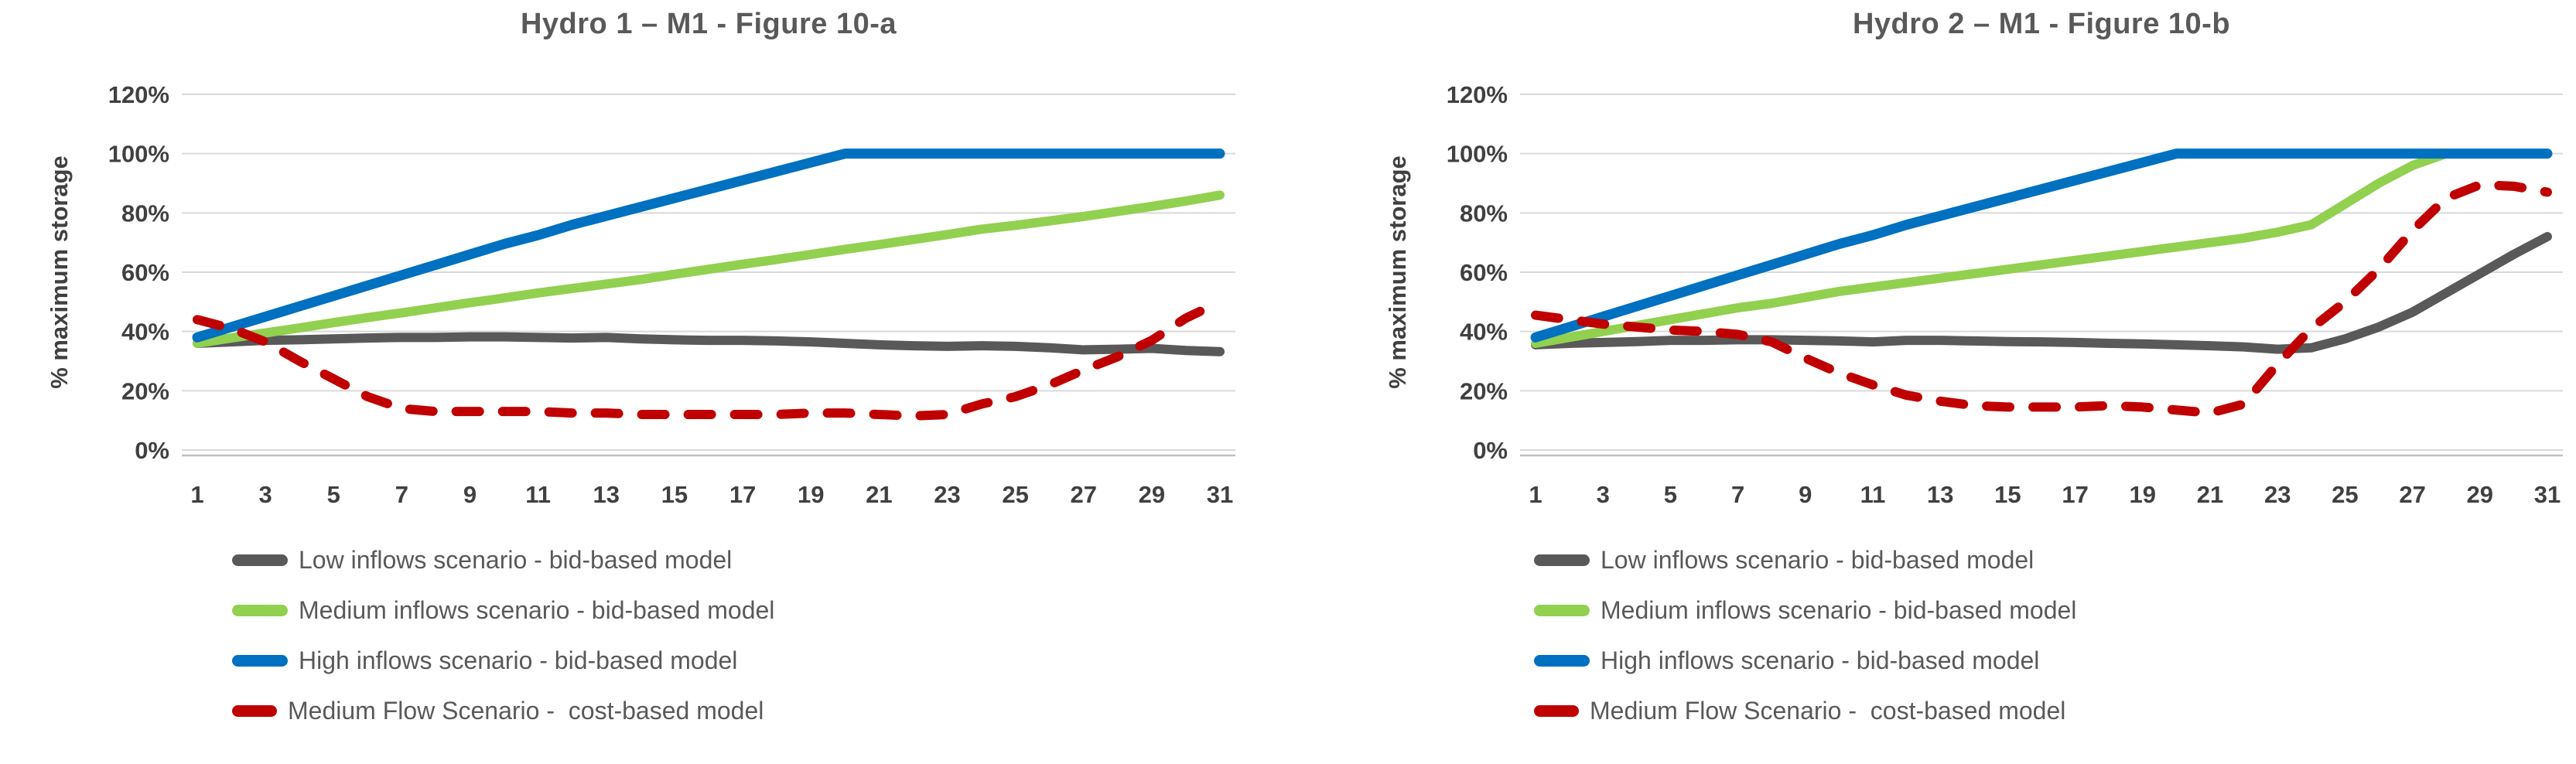  What do you see at coordinates (2041, 24) in the screenshot?
I see `chart-title-hydro2: Hydro 2 – M1 - Figure 10-b` at bounding box center [2041, 24].